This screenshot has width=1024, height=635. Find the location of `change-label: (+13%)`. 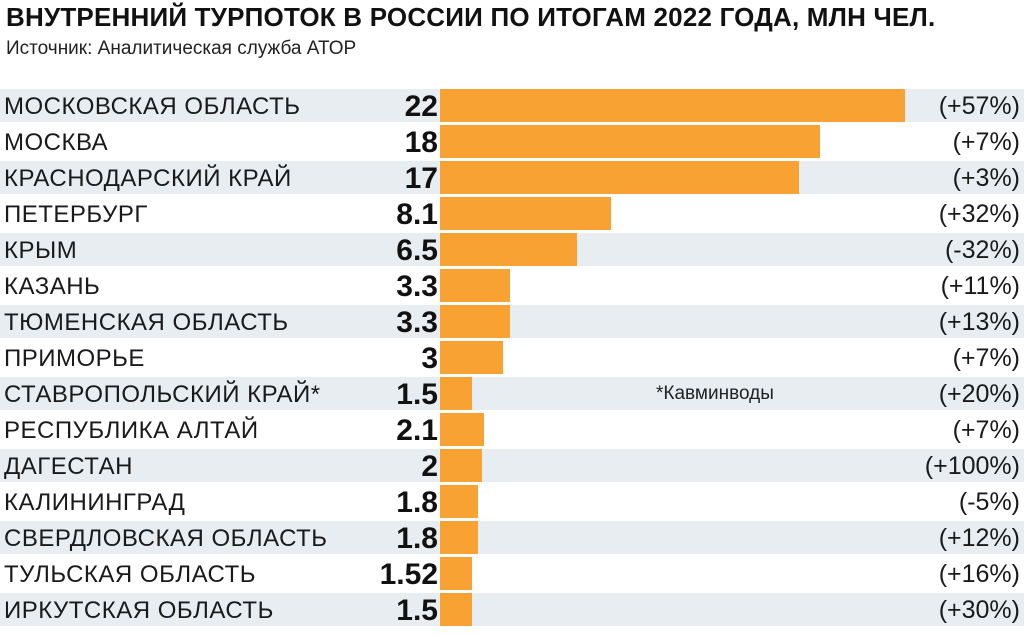

change-label: (+13%) is located at coordinates (979, 322).